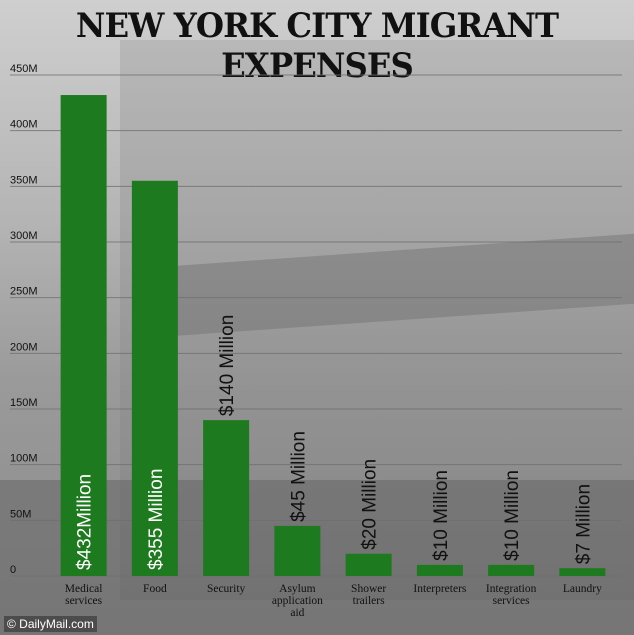  Describe the element at coordinates (24, 180) in the screenshot. I see `y-tick-label: 350M` at that location.